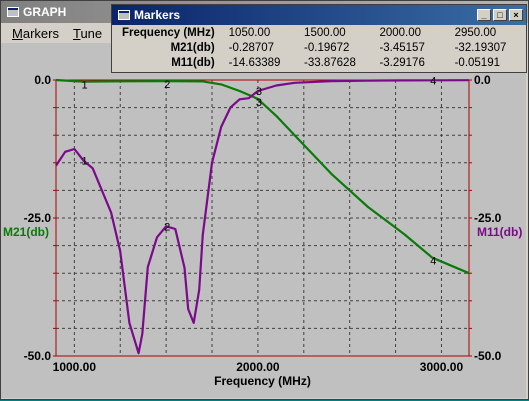  I want to click on y-tick-label-left: -50.0, so click(38, 356).